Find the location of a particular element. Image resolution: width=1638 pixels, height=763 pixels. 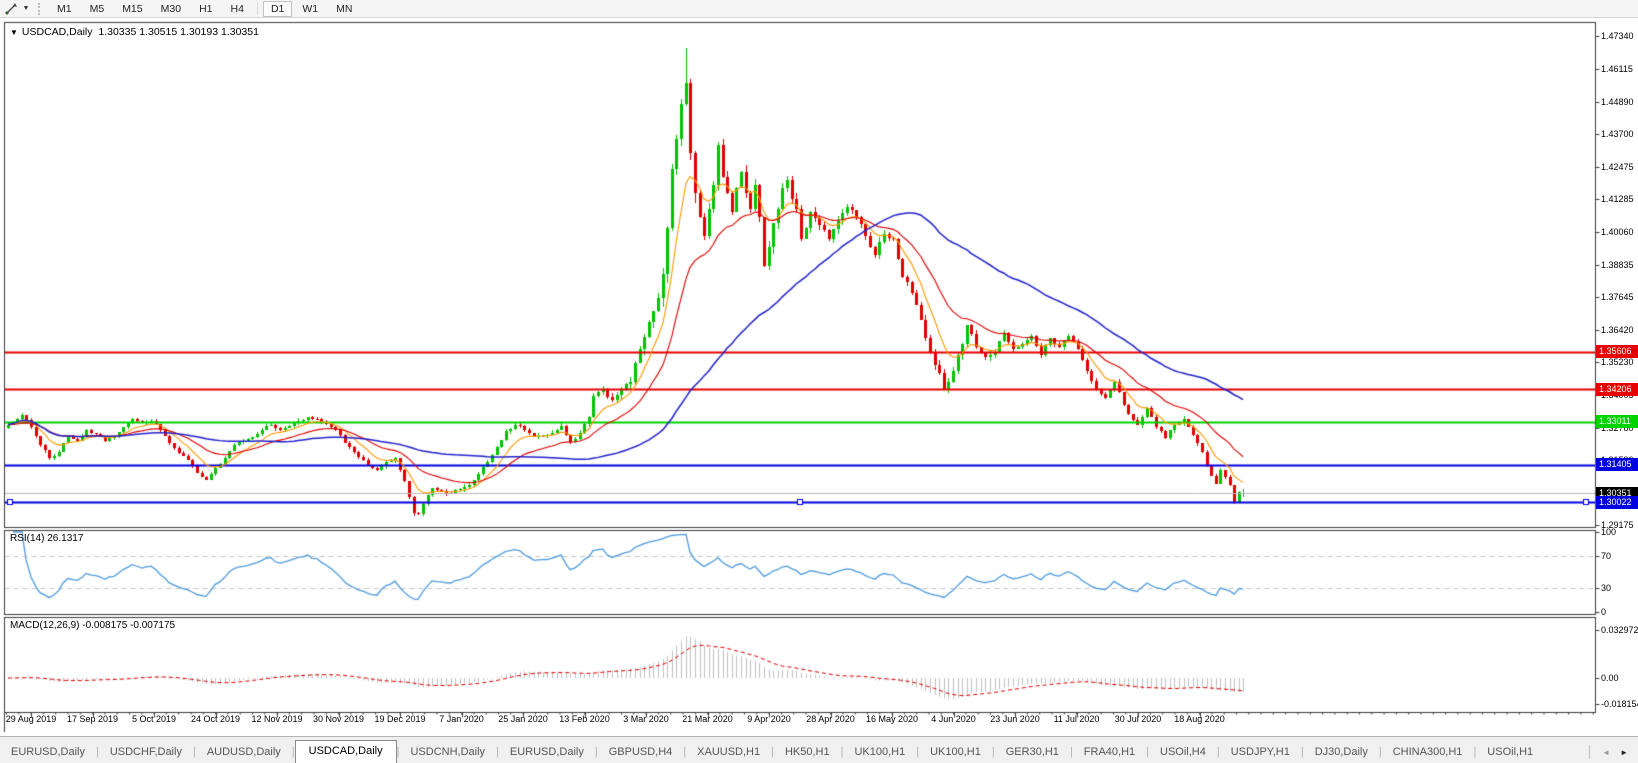

rsi-axis-tick: 30 is located at coordinates (1606, 588).